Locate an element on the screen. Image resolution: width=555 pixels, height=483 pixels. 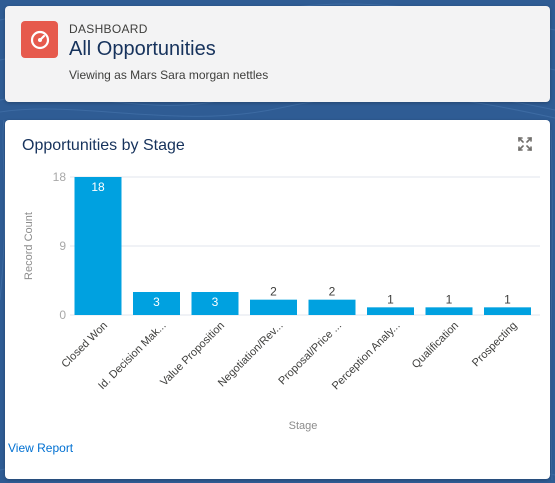
x-tick-label: Prospecting is located at coordinates (495, 345).